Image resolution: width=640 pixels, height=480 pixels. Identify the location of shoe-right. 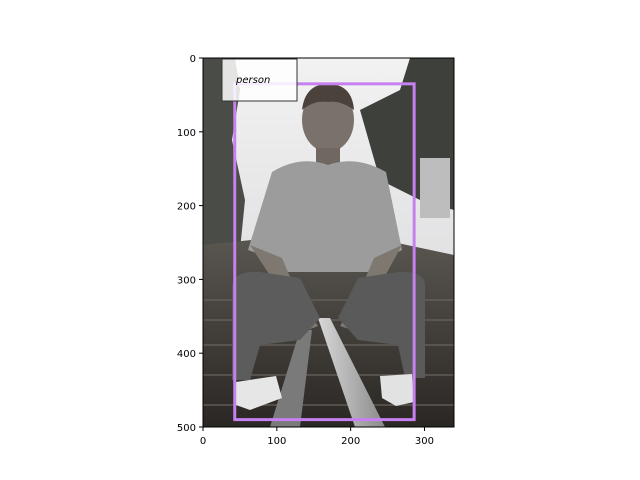
(397, 390).